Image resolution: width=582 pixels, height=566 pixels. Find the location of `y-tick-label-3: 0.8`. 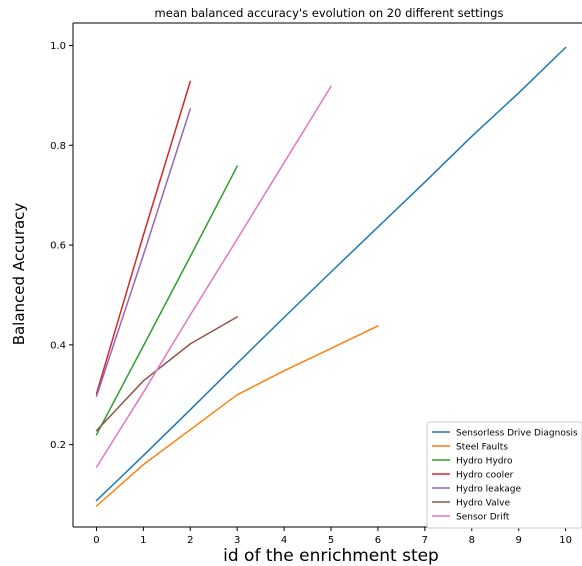

y-tick-label-3: 0.8 is located at coordinates (58, 146).